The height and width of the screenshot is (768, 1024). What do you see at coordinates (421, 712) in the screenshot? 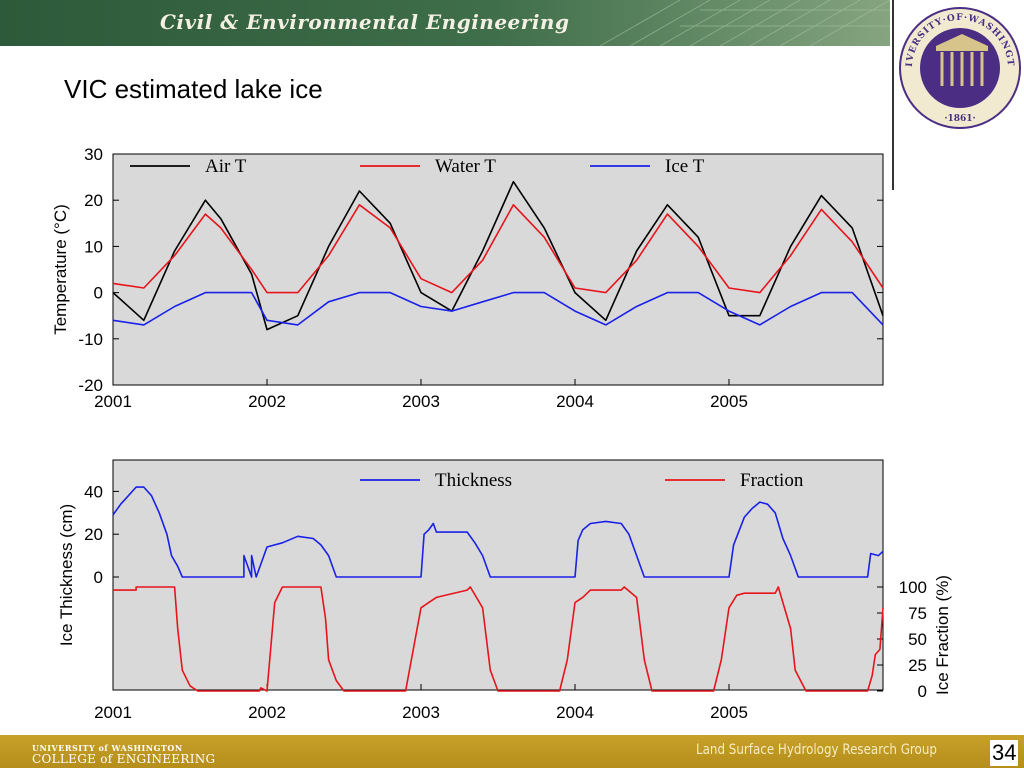
I see `ice-x-tick-label: 2003` at bounding box center [421, 712].